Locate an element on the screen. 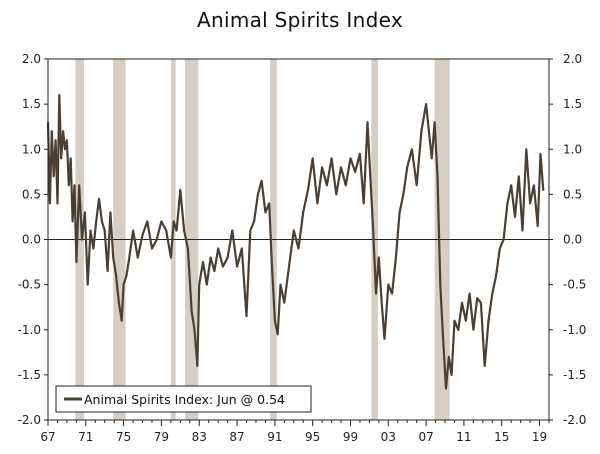 The height and width of the screenshot is (454, 600). y-tick-label-left: 0.0 is located at coordinates (31, 240).